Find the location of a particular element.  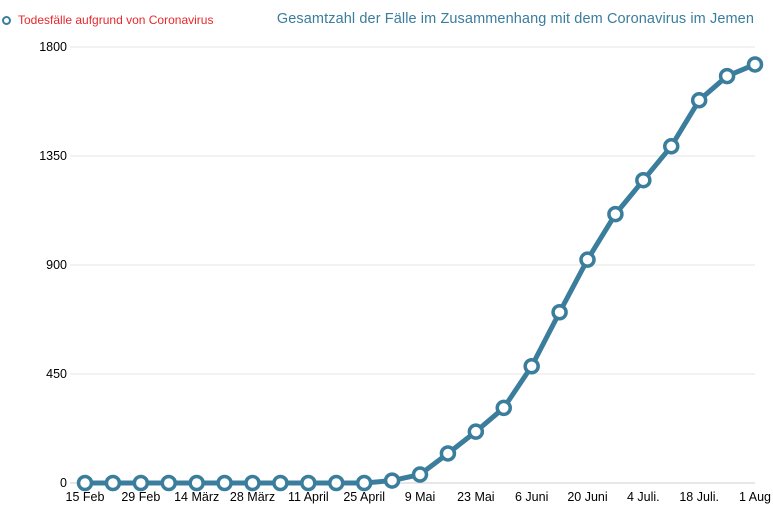

x-tick-label: 28 März is located at coordinates (252, 497).